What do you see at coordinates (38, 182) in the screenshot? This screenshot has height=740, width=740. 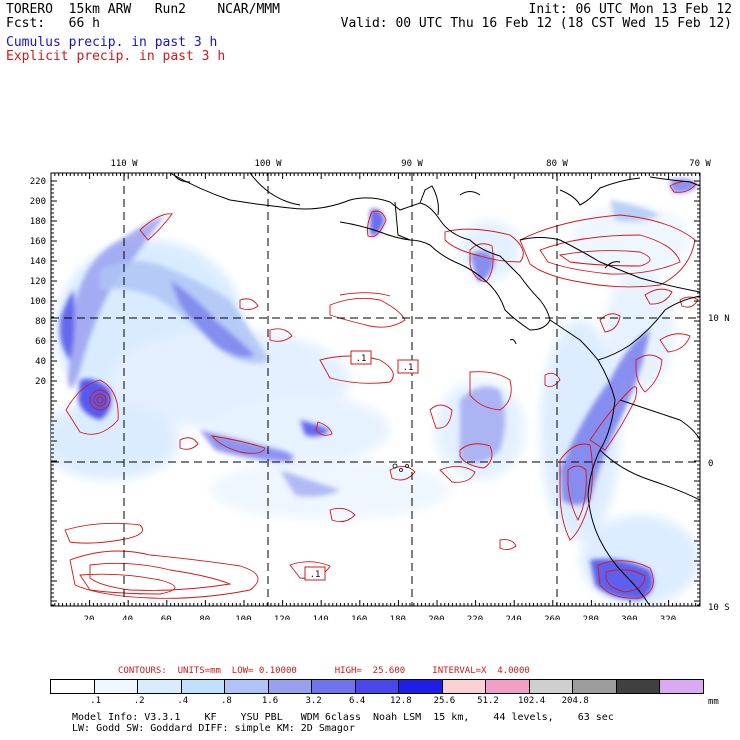 I see `left-axis-label: 220` at bounding box center [38, 182].